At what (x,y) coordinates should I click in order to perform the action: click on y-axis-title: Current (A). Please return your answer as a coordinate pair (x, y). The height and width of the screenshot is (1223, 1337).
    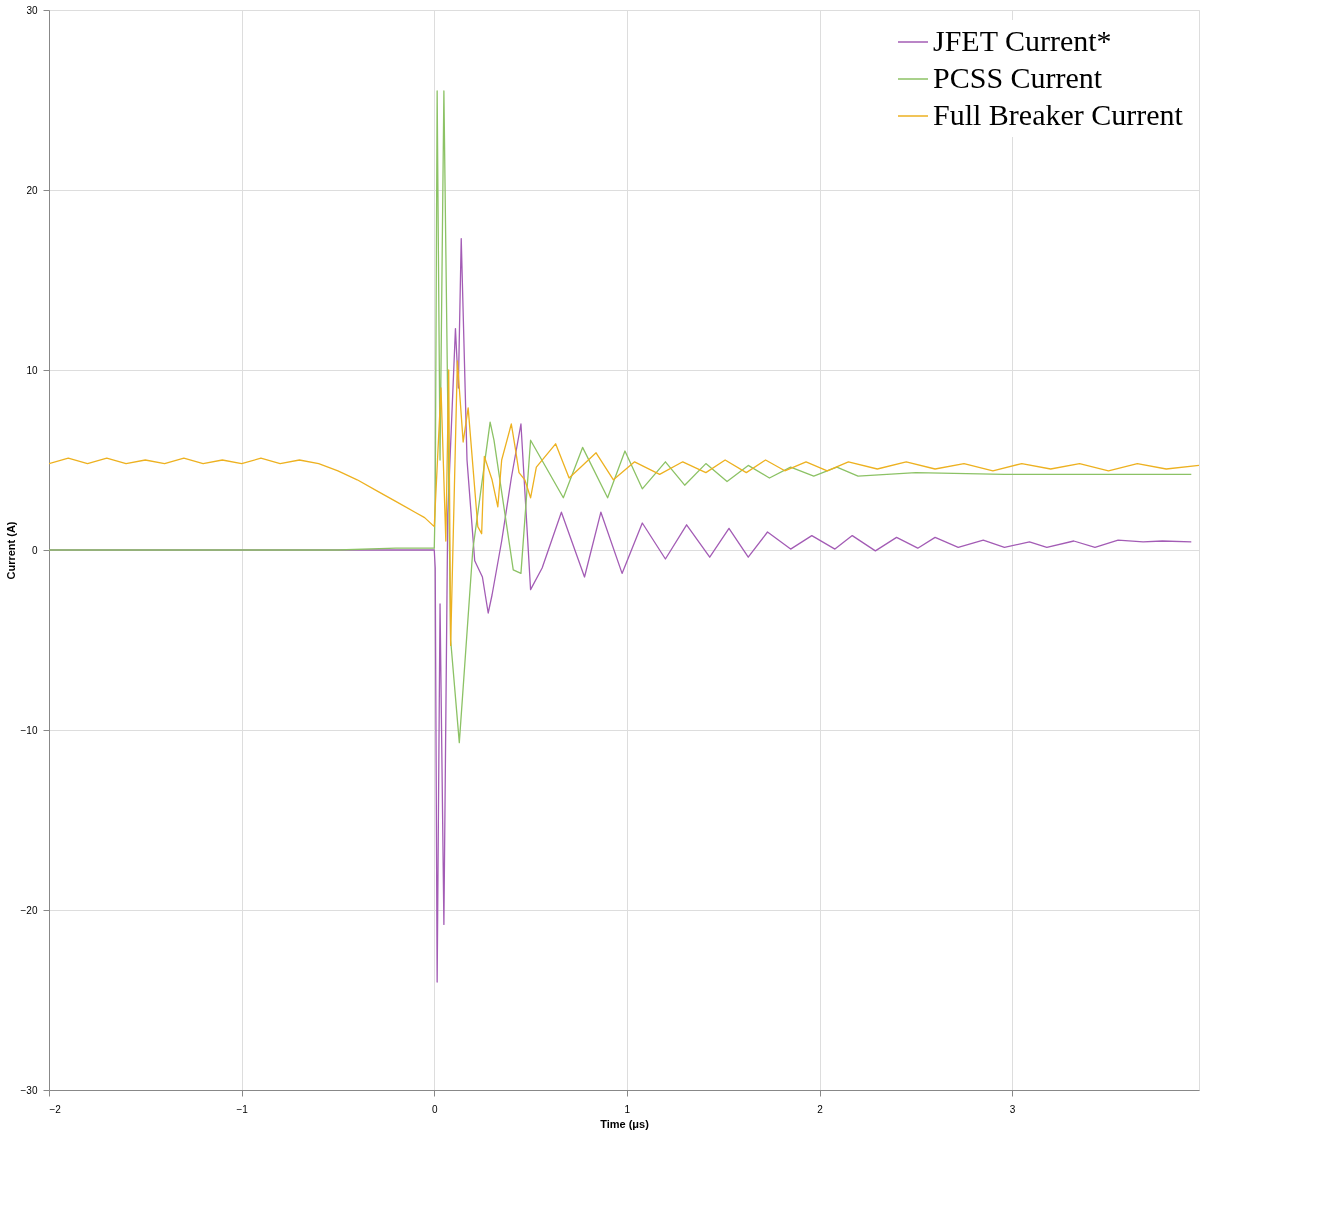
    Looking at the image, I should click on (10, 550).